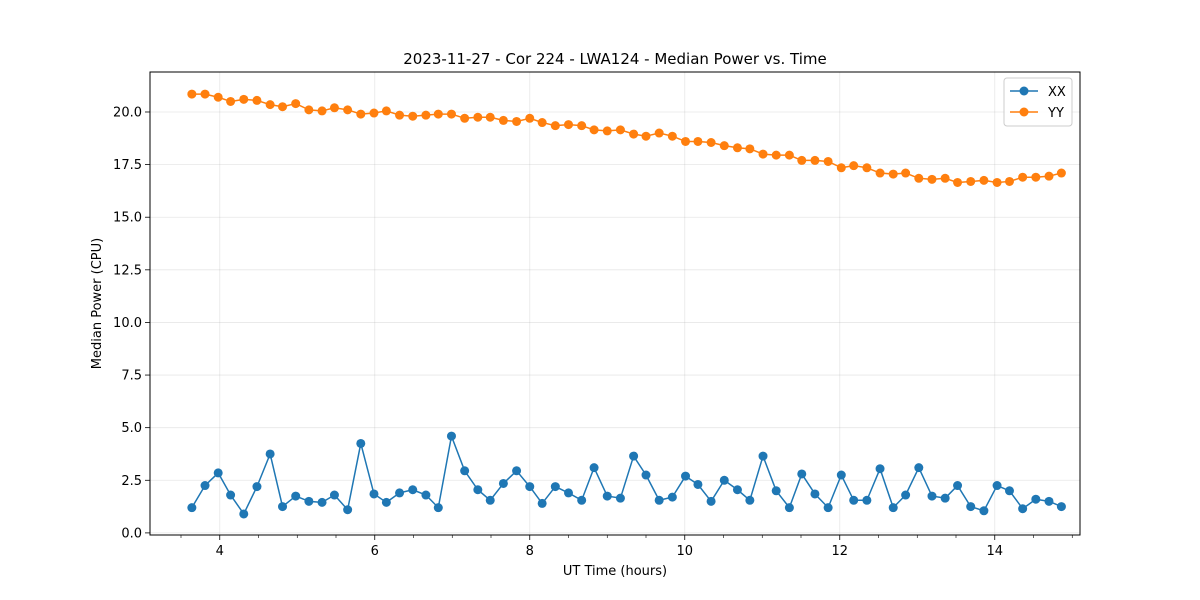 The height and width of the screenshot is (600, 1200). What do you see at coordinates (1024, 112) in the screenshot?
I see `legend-marker-yy` at bounding box center [1024, 112].